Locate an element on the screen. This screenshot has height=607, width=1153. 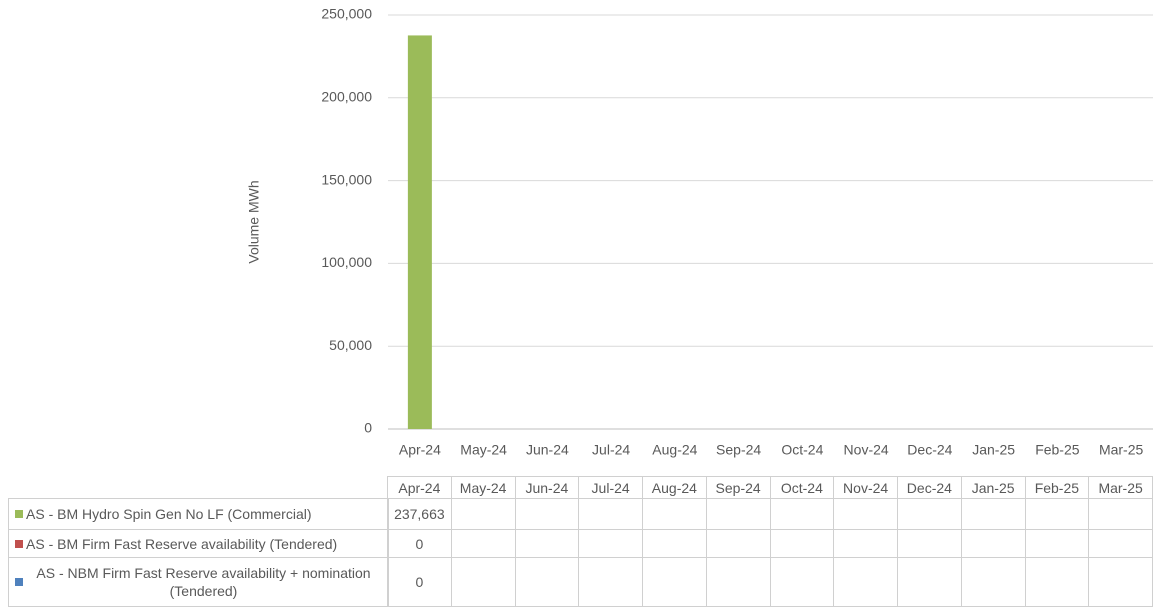
table-header-cell: May-24 is located at coordinates (483, 487).